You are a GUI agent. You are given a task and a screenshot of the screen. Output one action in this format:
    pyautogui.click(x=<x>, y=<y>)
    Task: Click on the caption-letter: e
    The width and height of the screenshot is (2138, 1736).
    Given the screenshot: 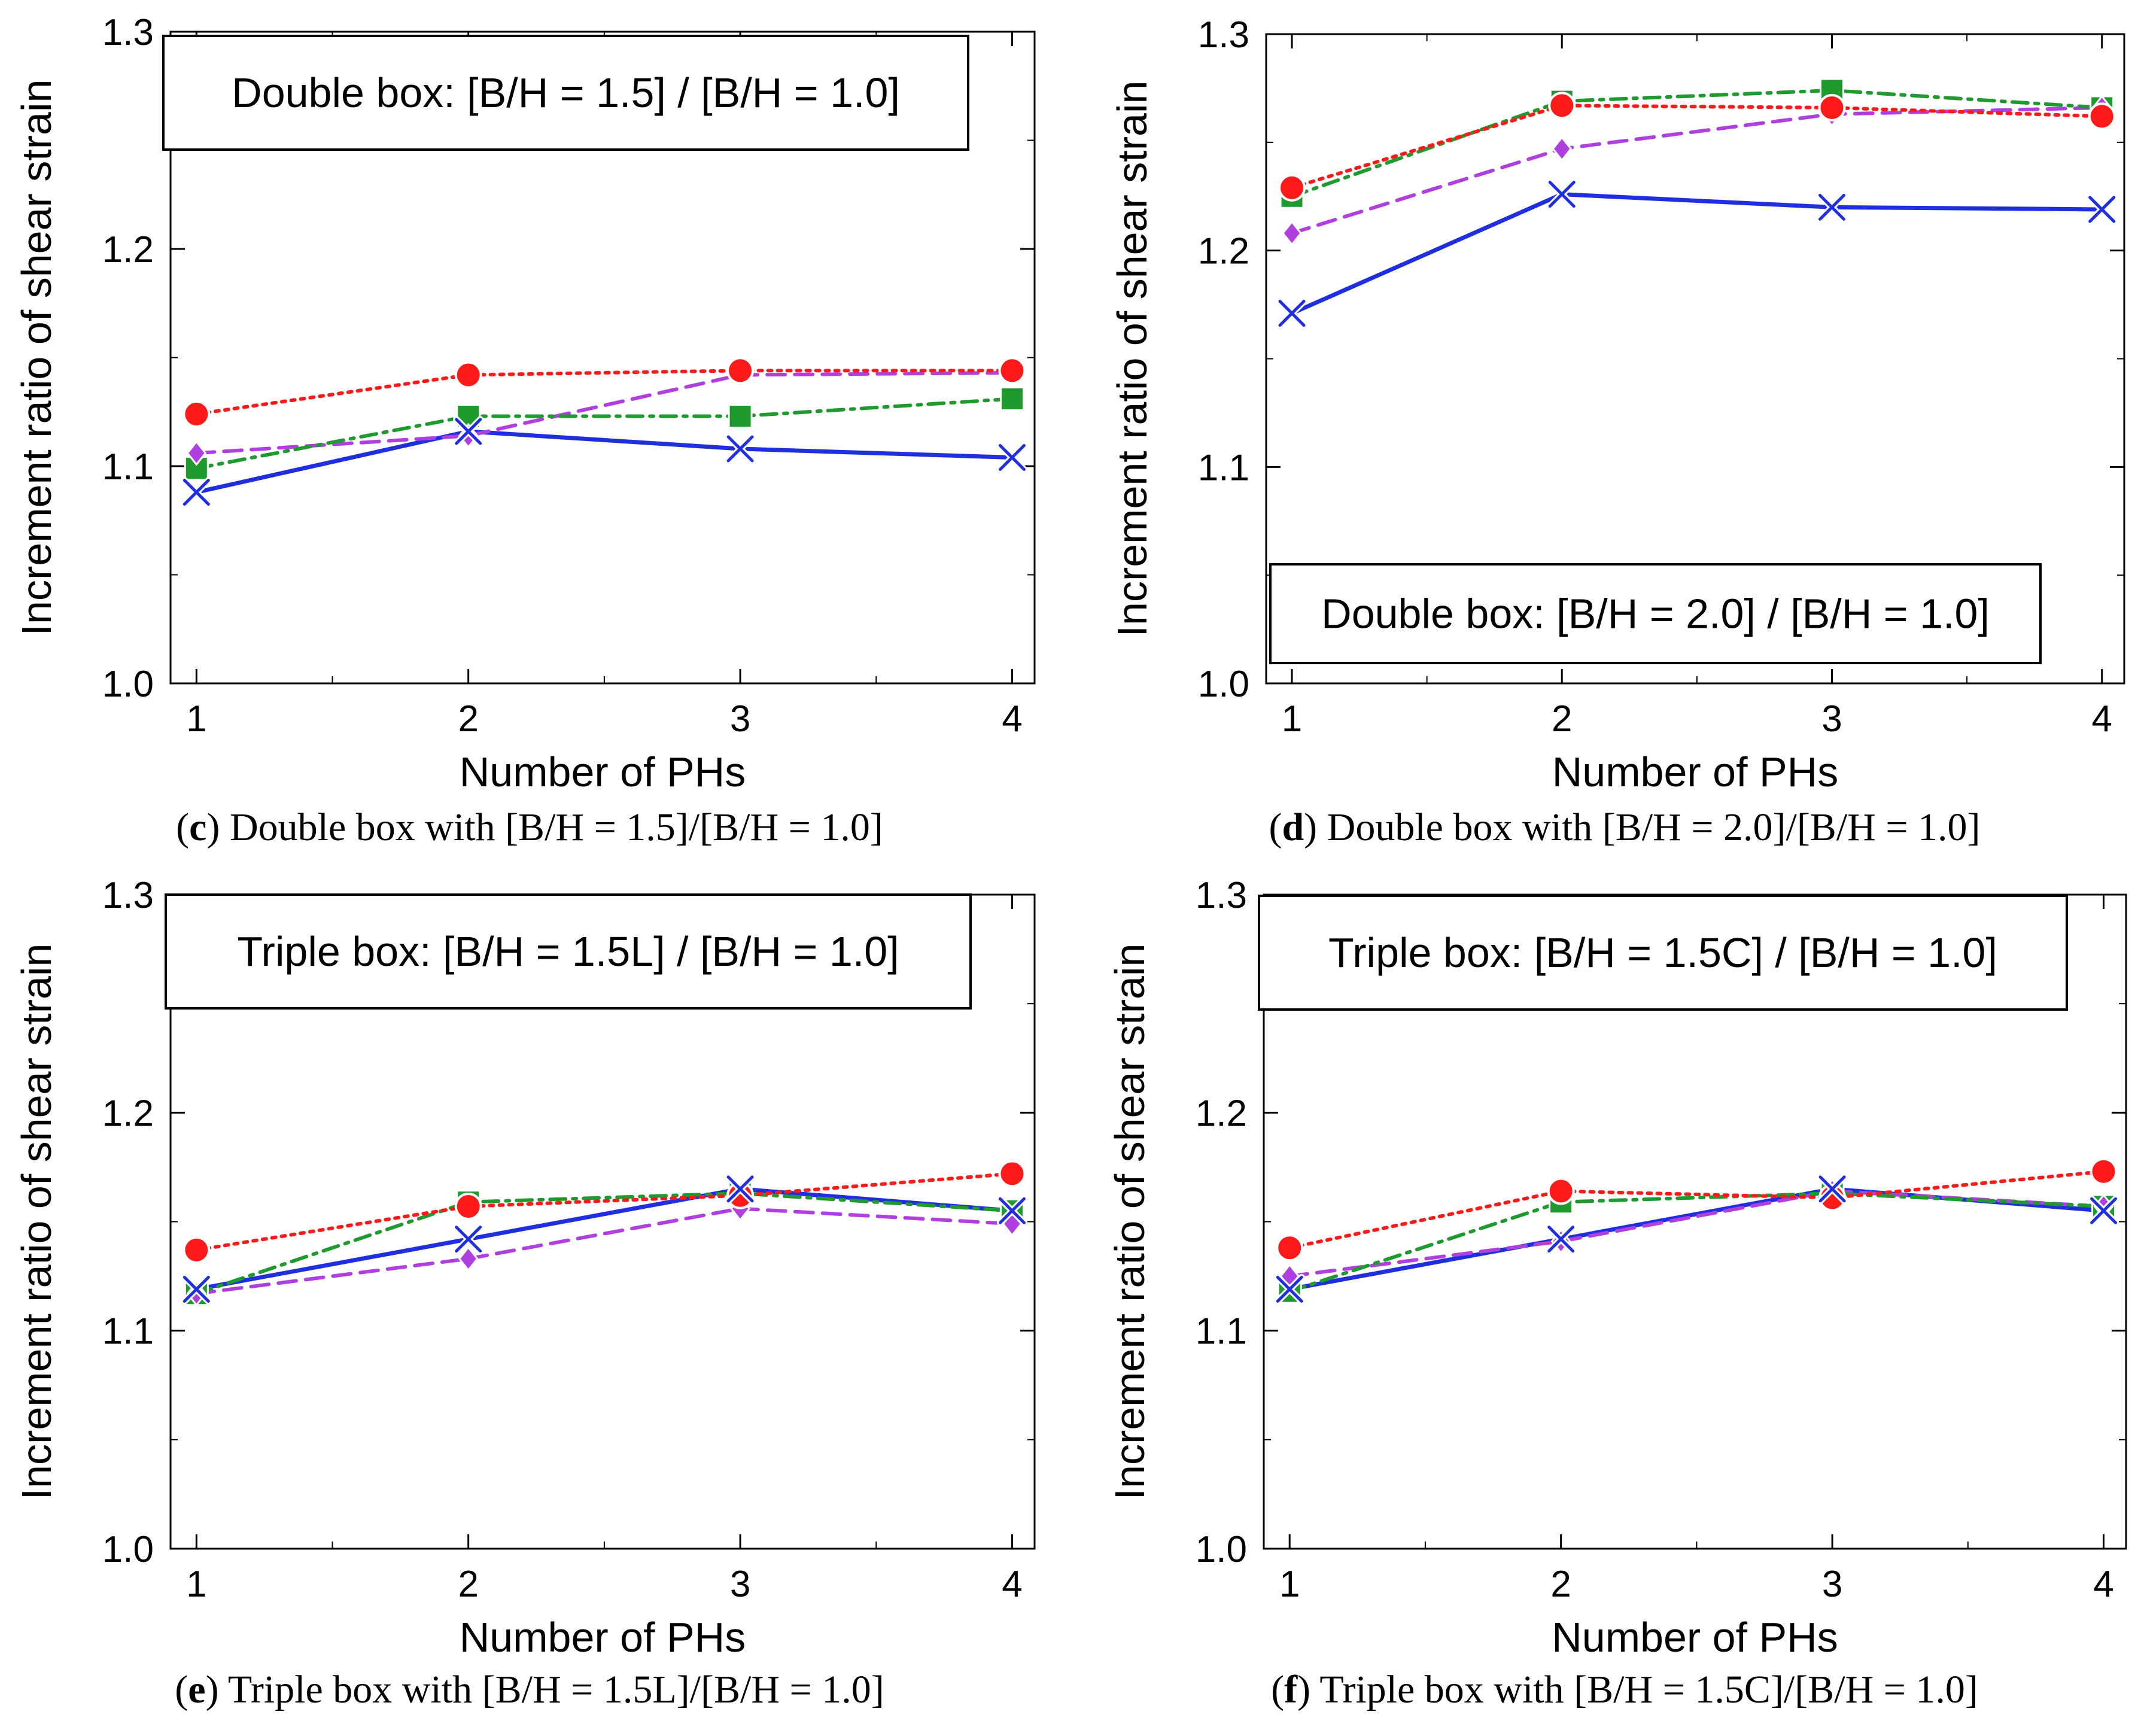 What is the action you would take?
    pyautogui.click(x=196, y=1689)
    